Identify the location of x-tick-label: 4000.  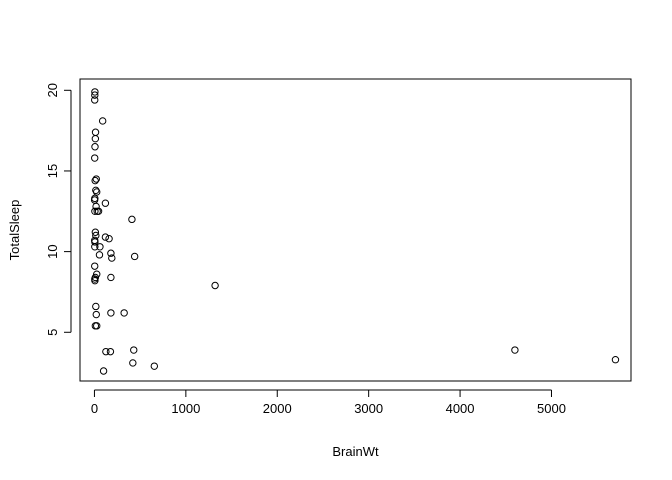
(460, 408).